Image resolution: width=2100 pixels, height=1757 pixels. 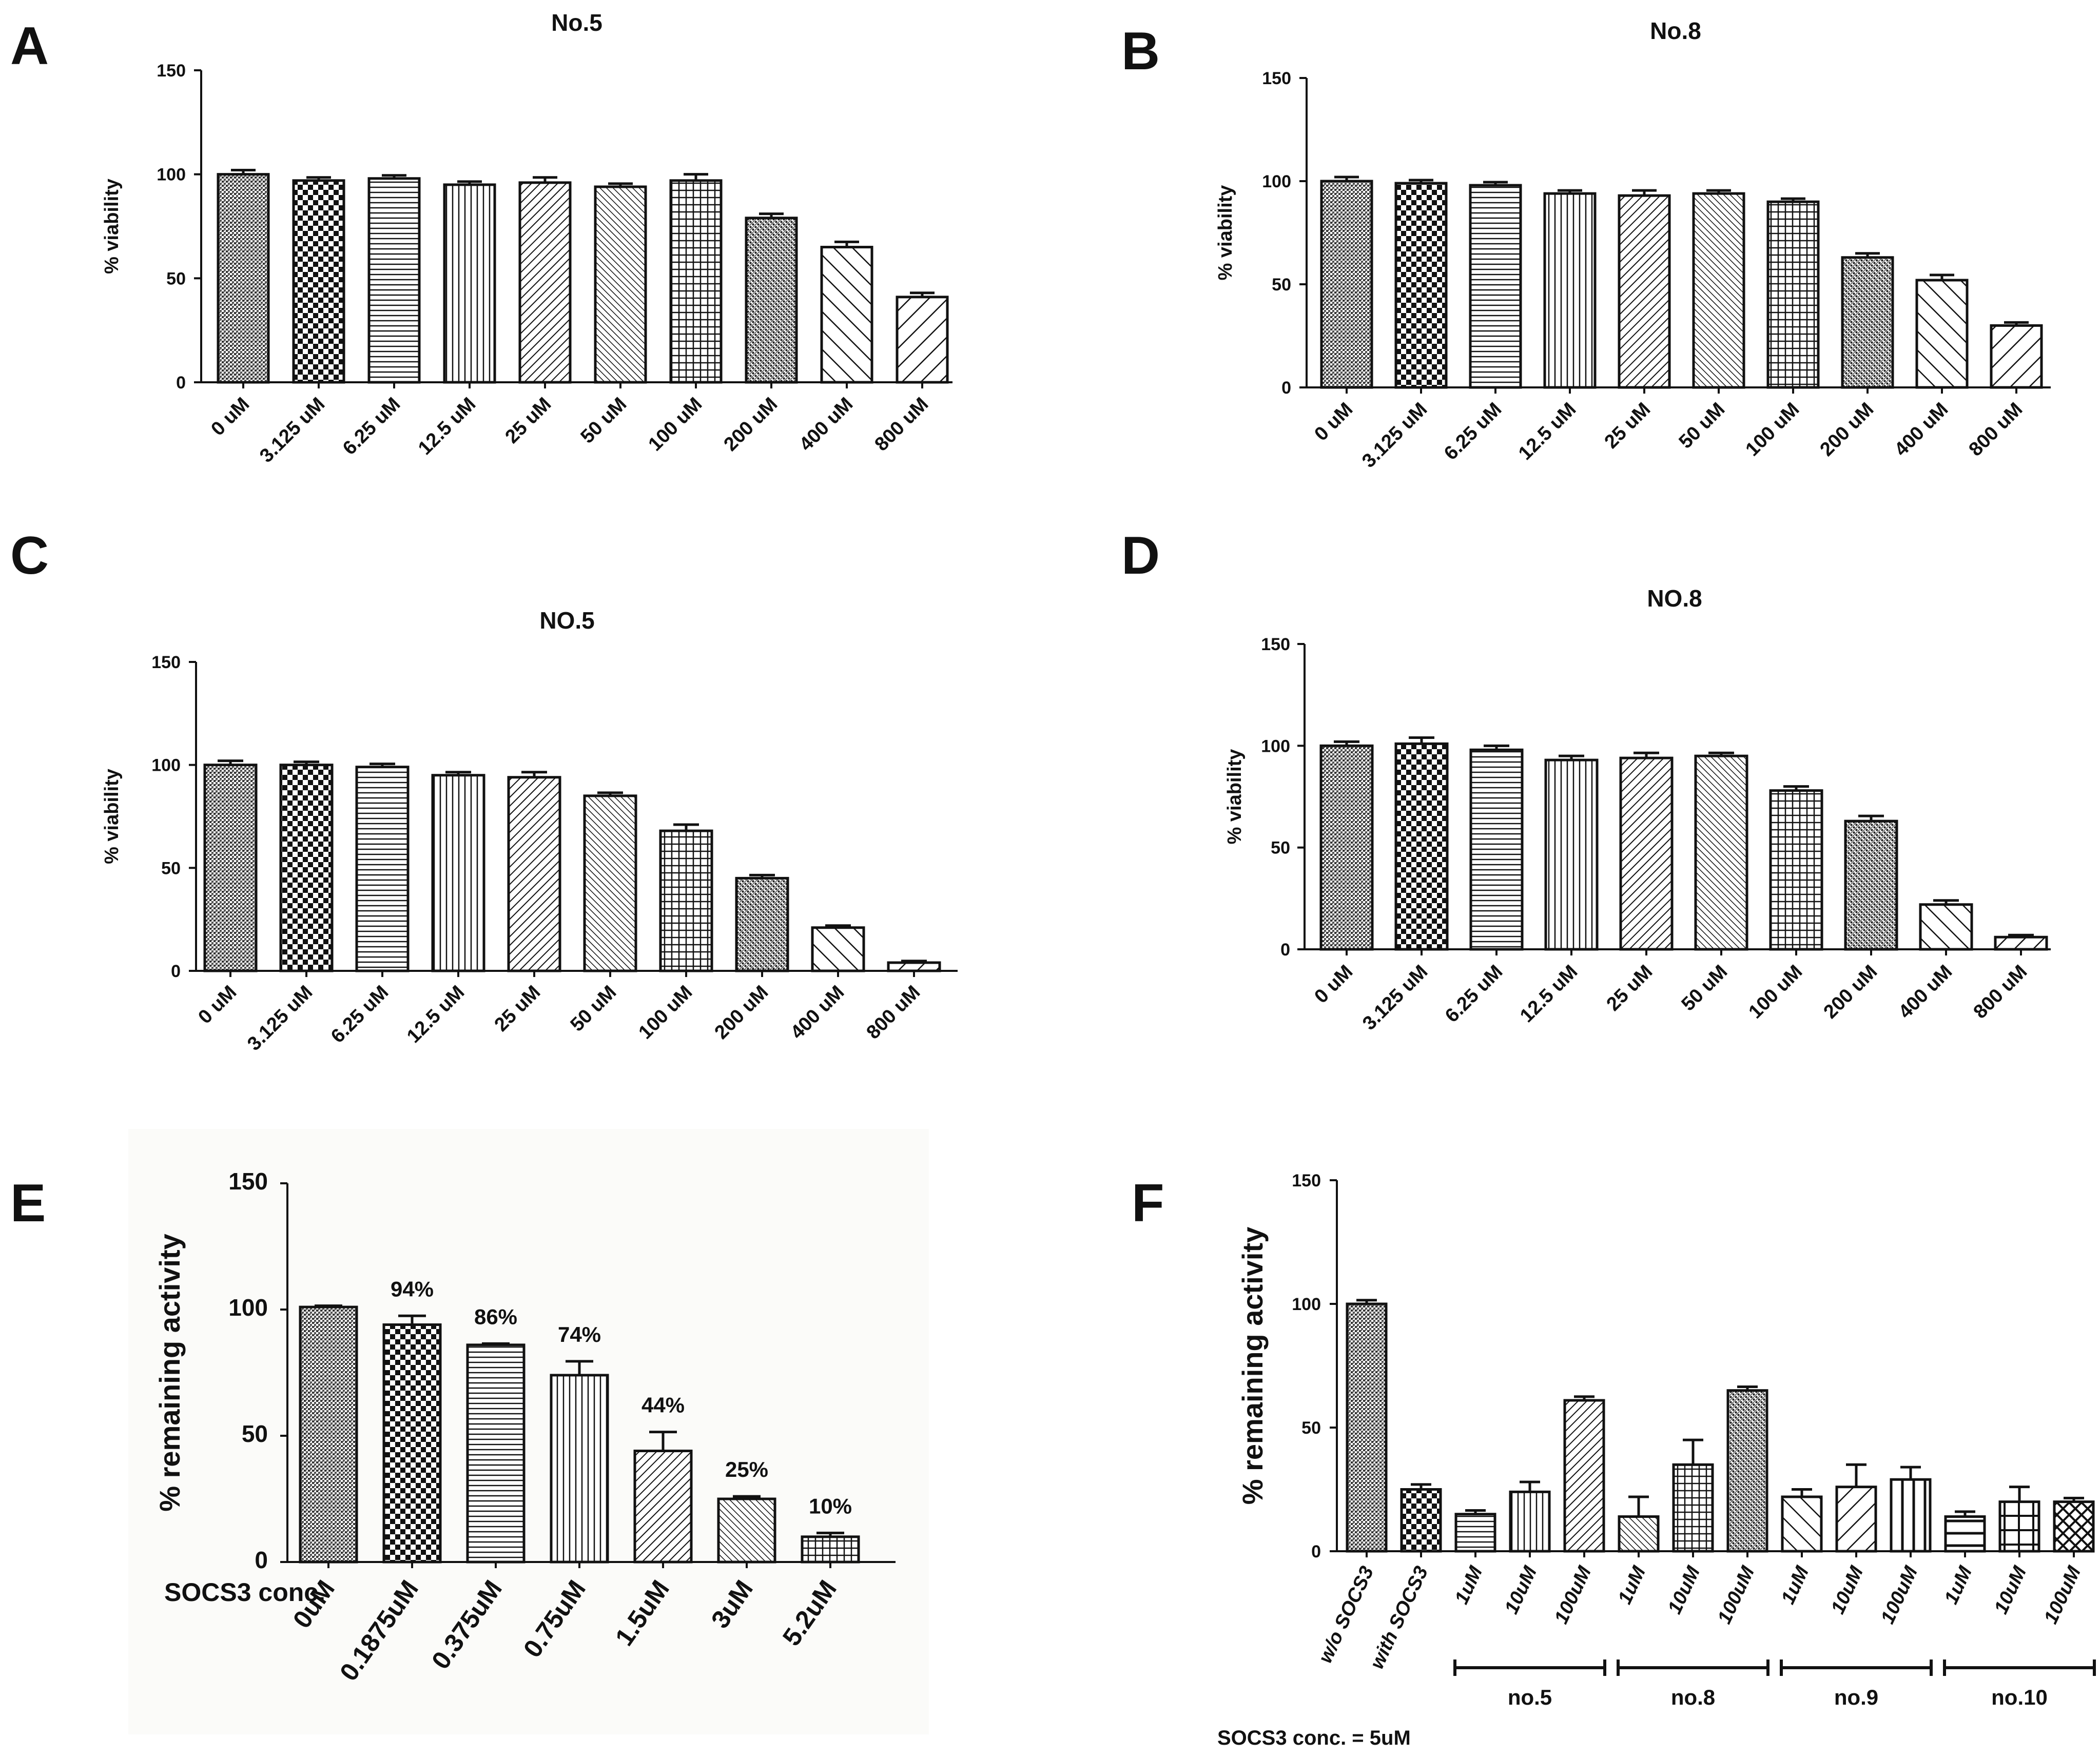 I want to click on data-label: 74%, so click(x=579, y=1334).